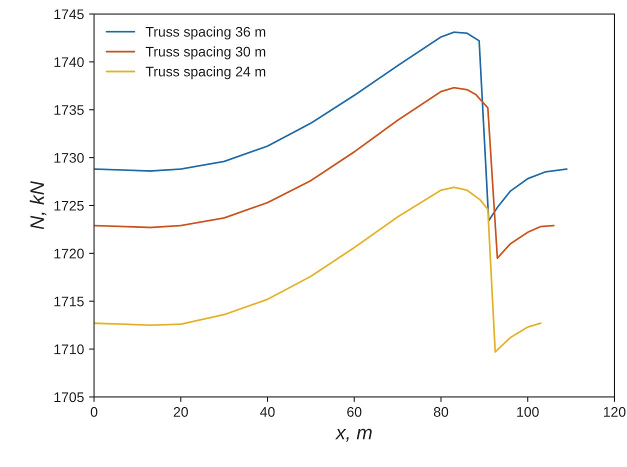  Describe the element at coordinates (181, 412) in the screenshot. I see `x-tick-label: 20` at that location.